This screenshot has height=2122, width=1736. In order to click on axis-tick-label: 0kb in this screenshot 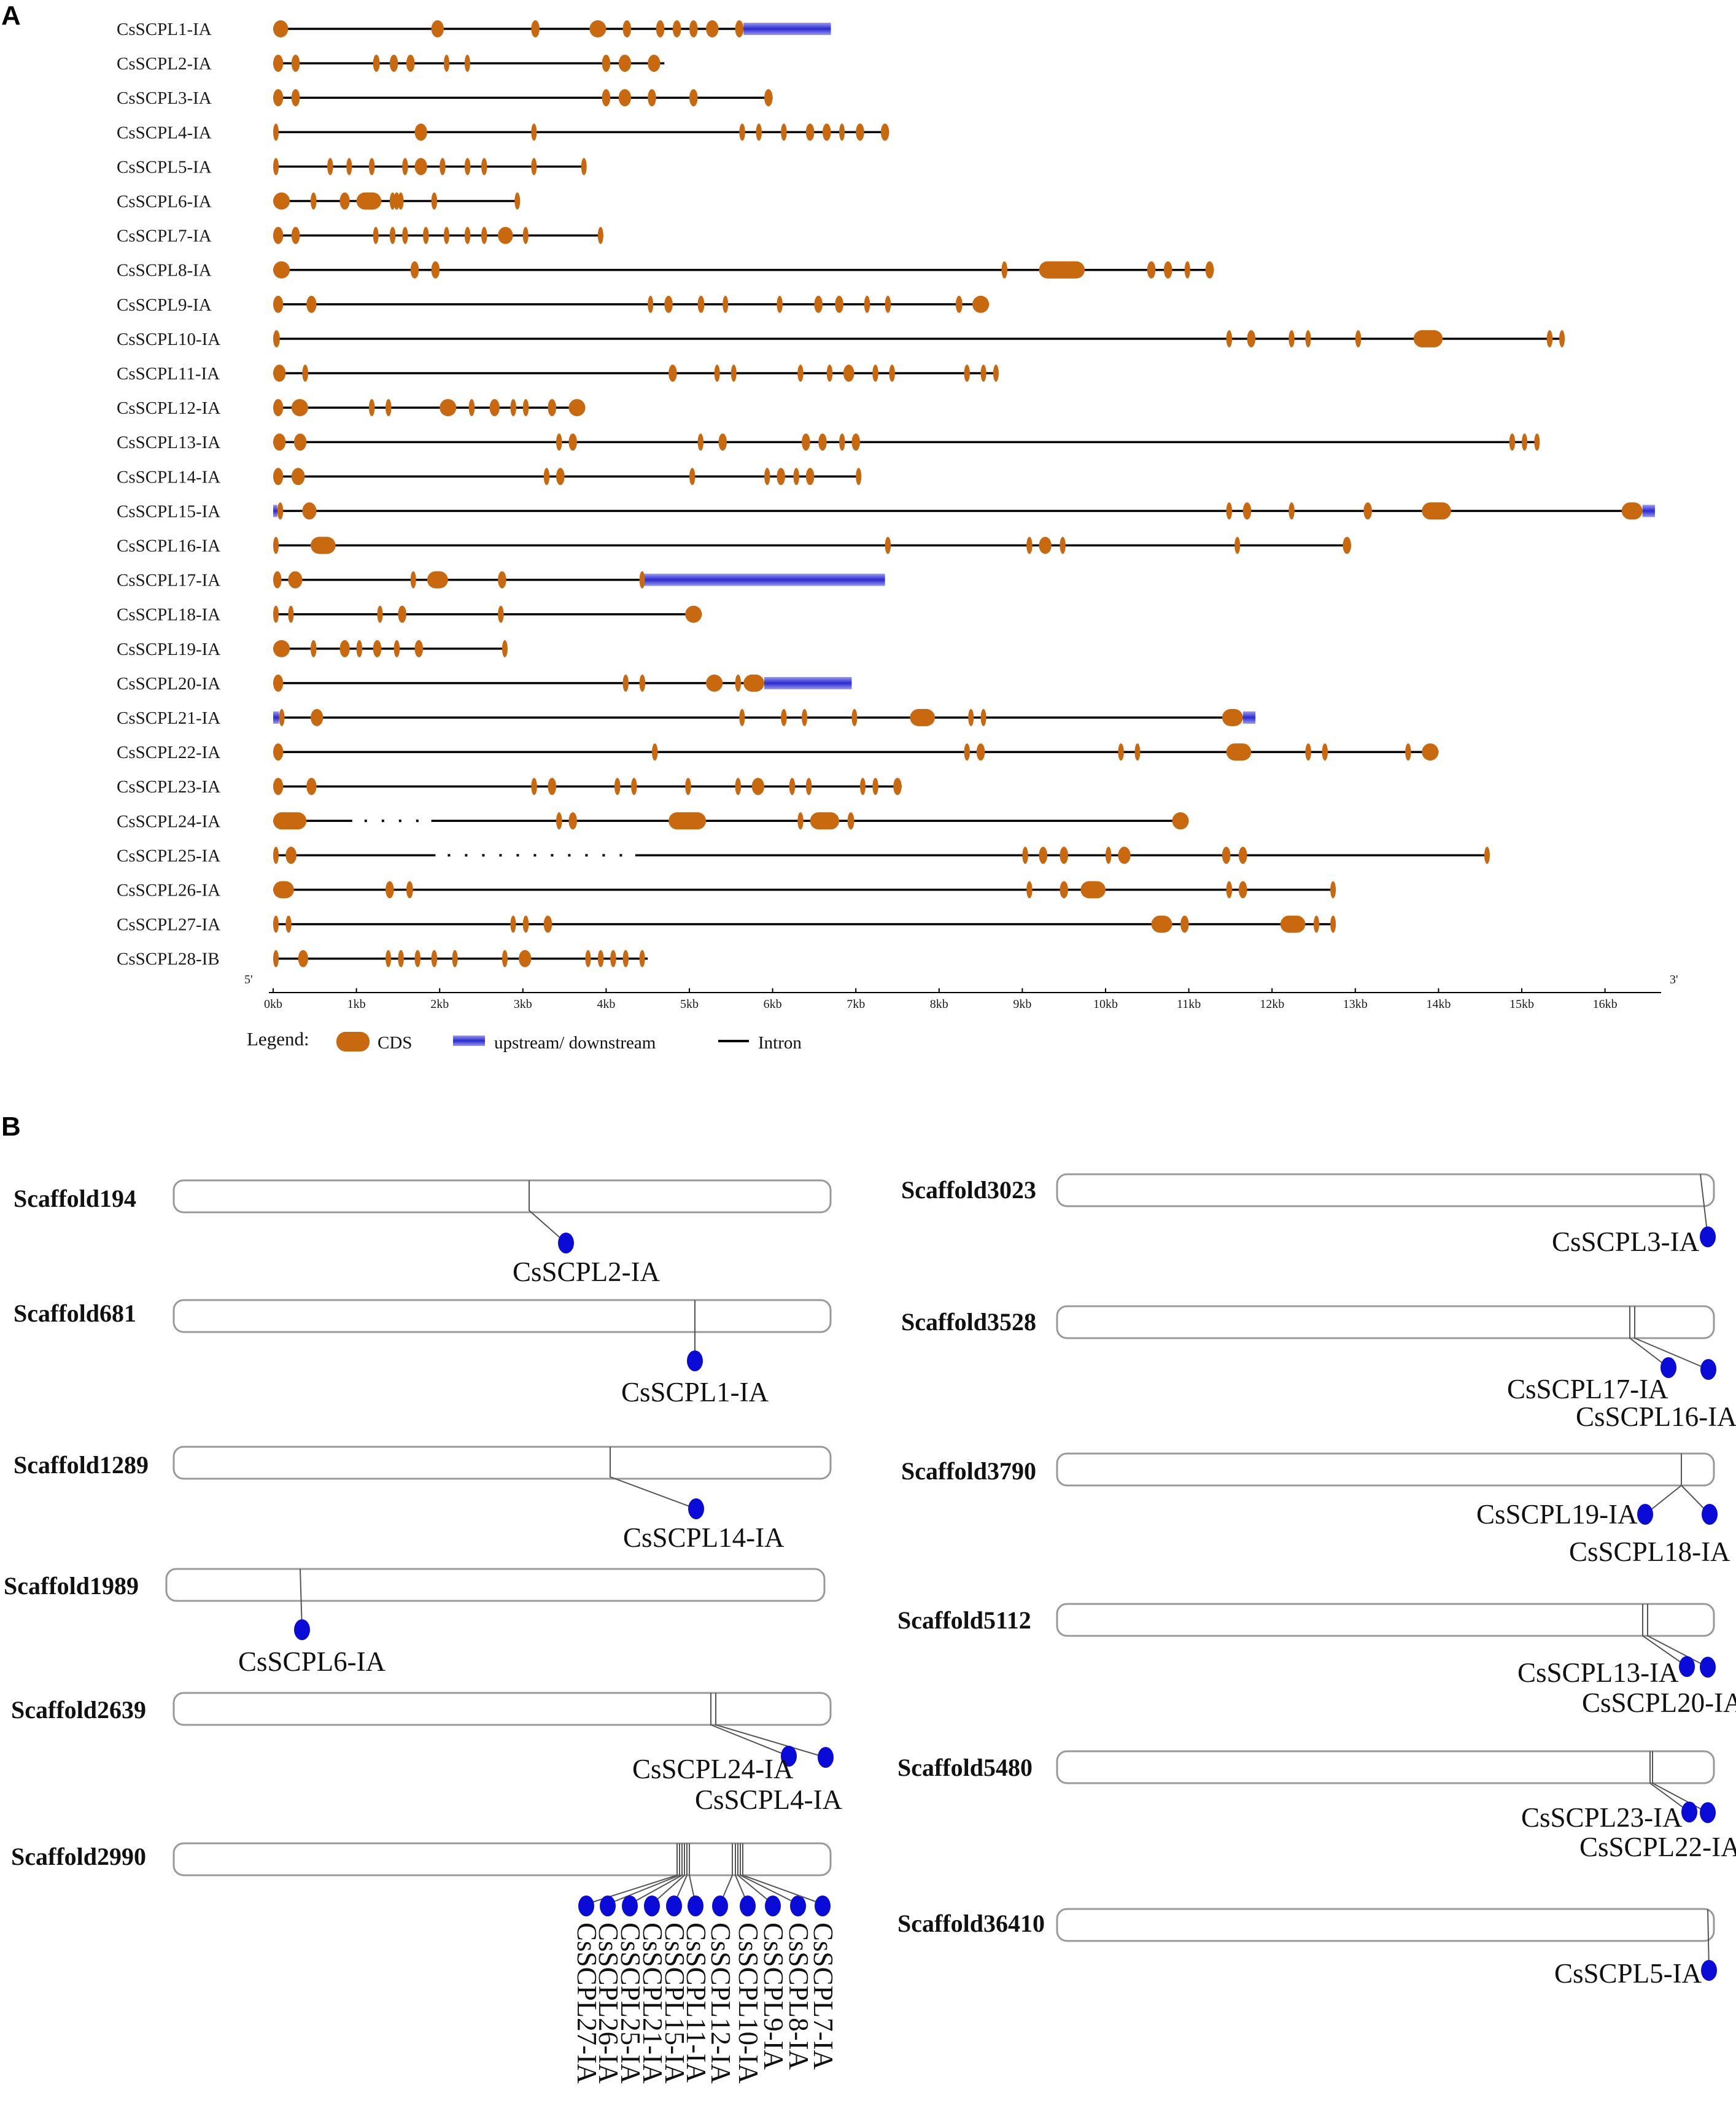, I will do `click(273, 1004)`.